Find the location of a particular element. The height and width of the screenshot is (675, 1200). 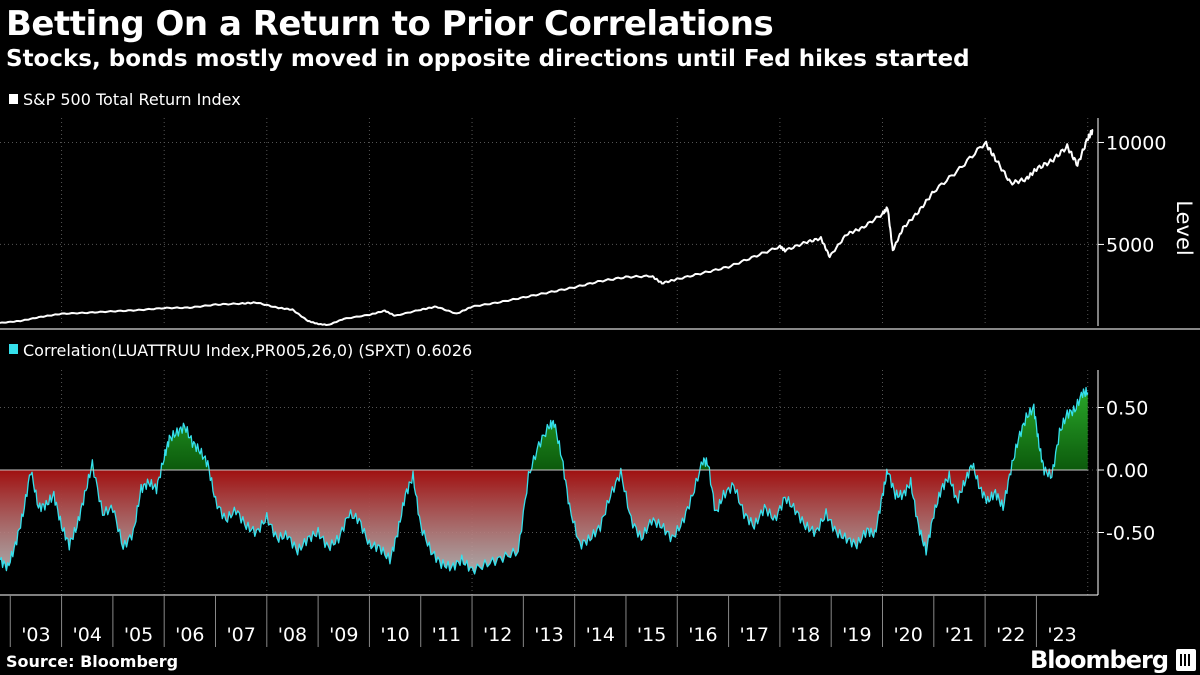

source-note: Source: Bloomberg is located at coordinates (92, 661).